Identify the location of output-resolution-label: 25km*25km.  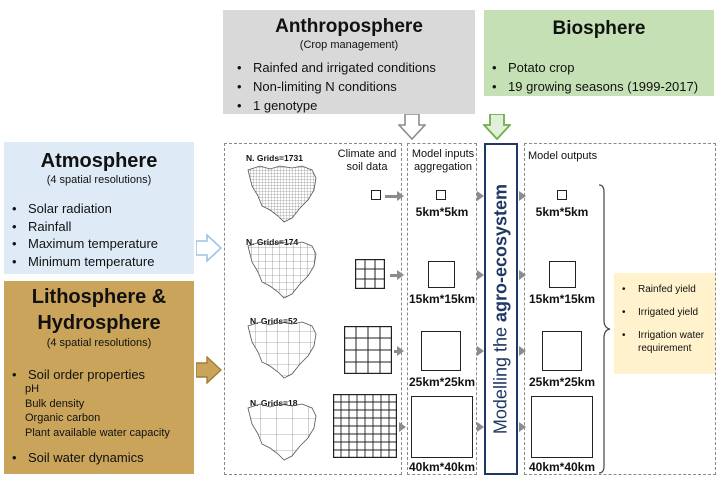
(562, 382).